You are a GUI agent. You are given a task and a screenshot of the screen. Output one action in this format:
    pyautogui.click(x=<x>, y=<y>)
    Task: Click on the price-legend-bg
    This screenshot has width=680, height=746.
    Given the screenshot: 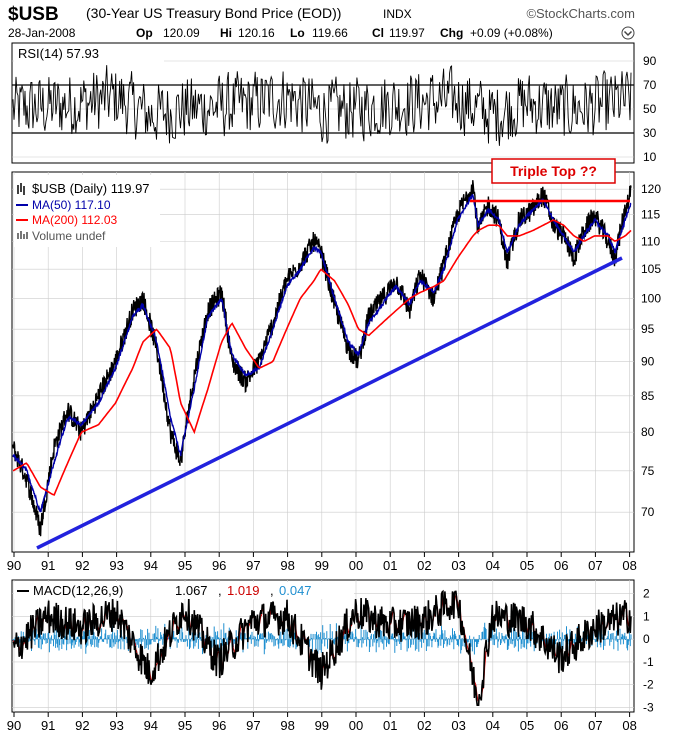 What is the action you would take?
    pyautogui.click(x=87, y=211)
    